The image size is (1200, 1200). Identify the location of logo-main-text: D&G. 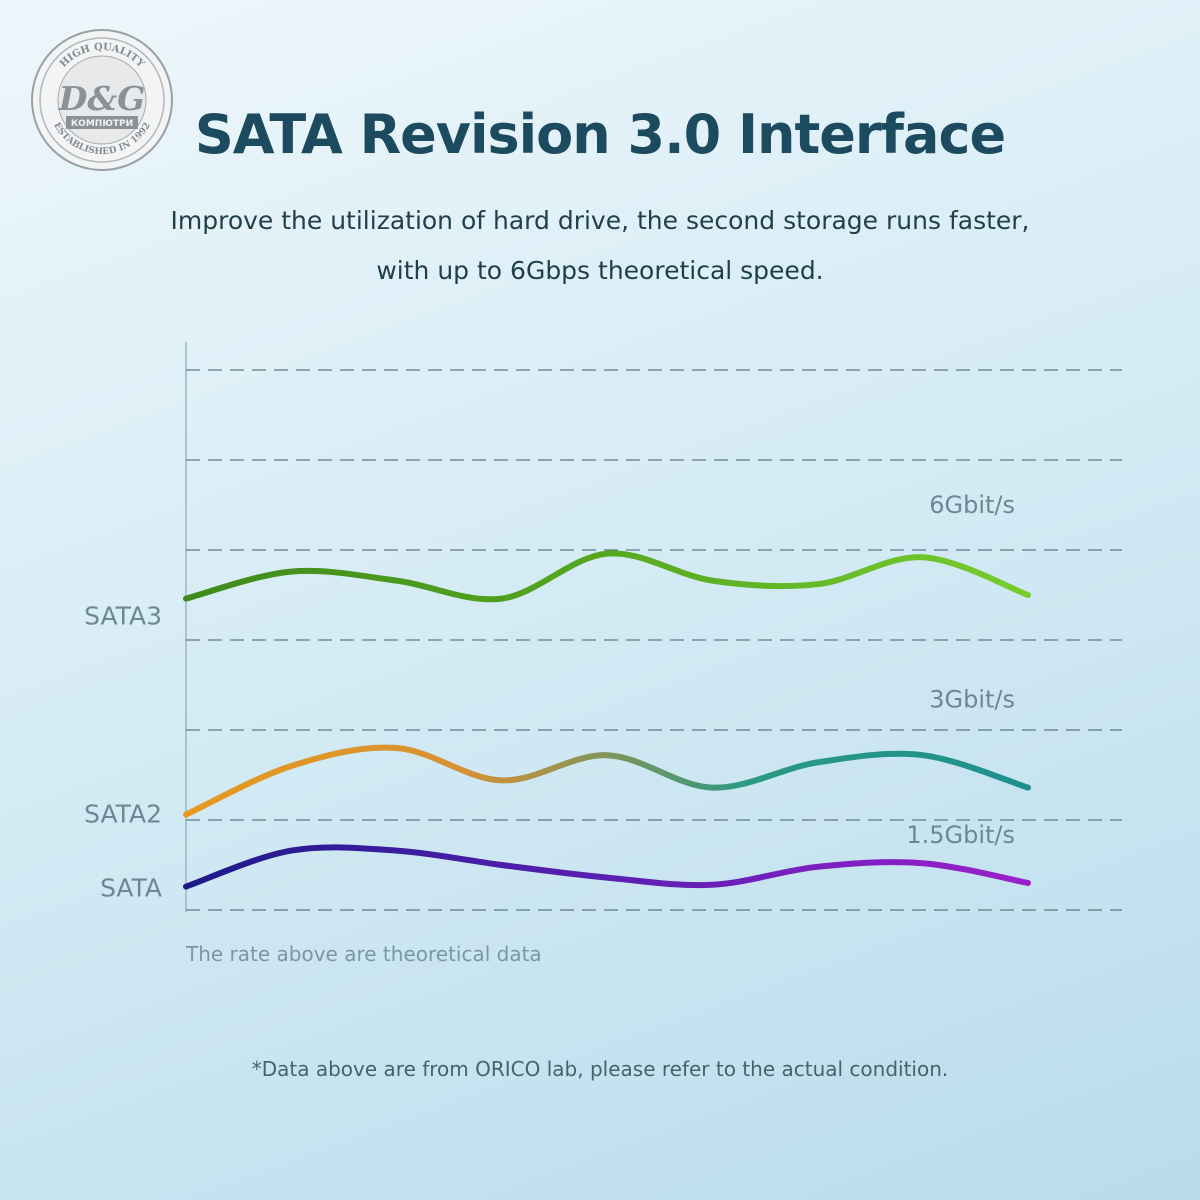
(102, 98).